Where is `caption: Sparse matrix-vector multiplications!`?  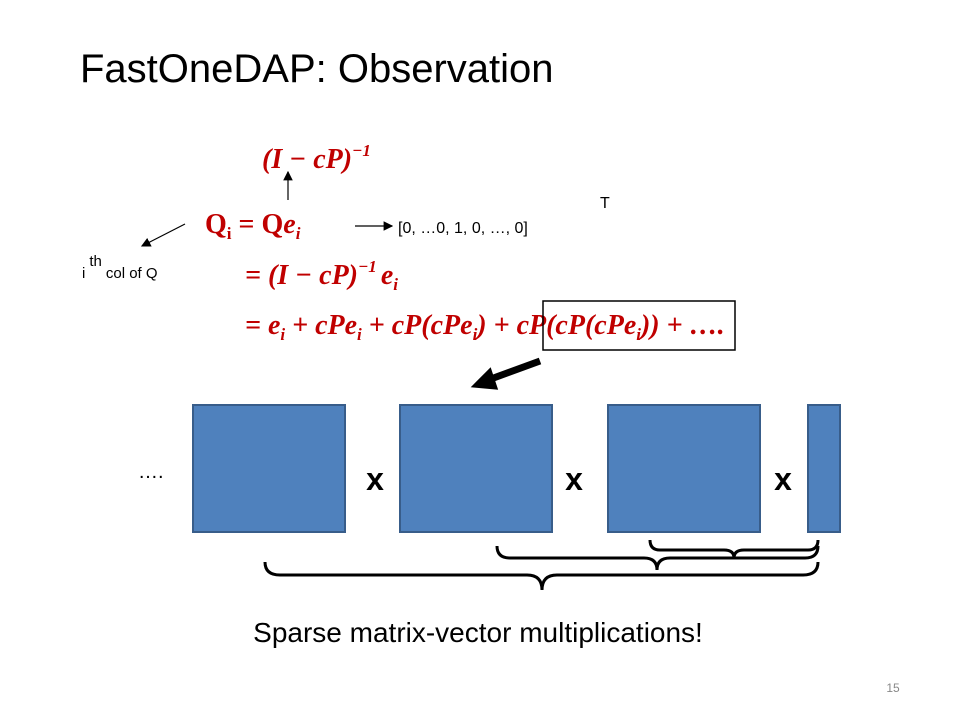
caption: Sparse matrix-vector multiplications! is located at coordinates (478, 632).